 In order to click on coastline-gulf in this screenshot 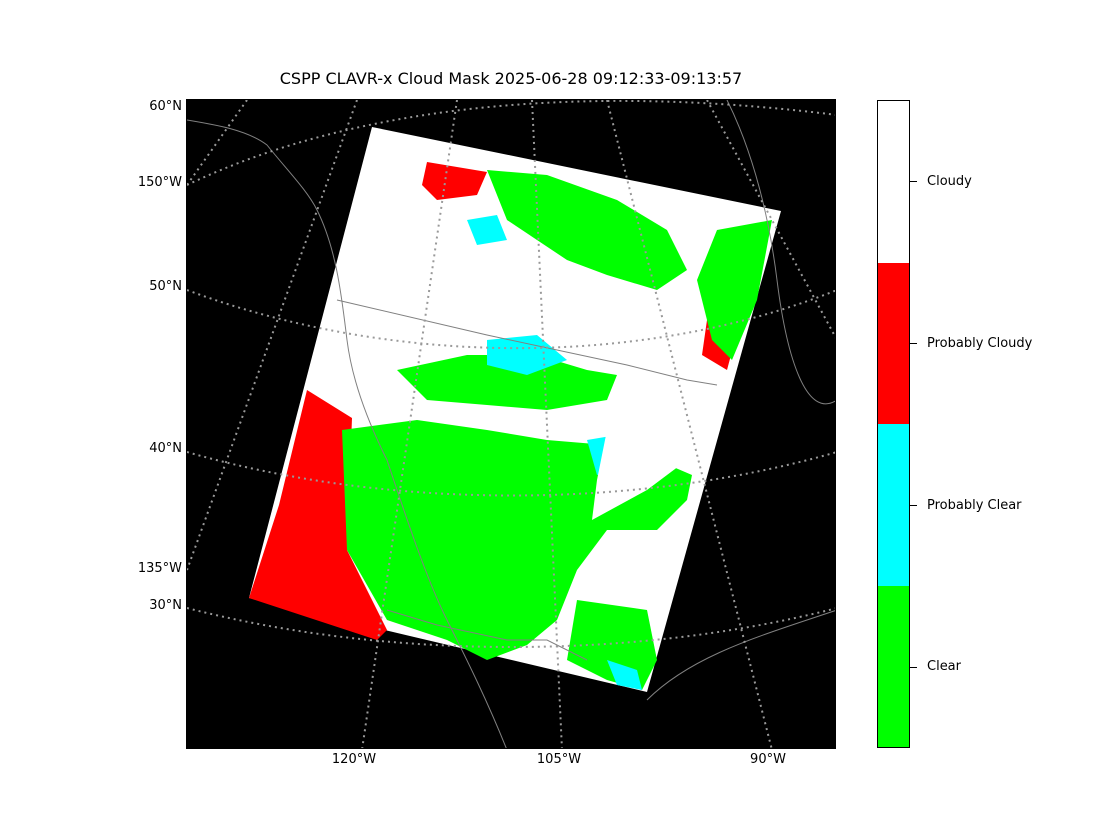, I will do `click(740, 655)`.